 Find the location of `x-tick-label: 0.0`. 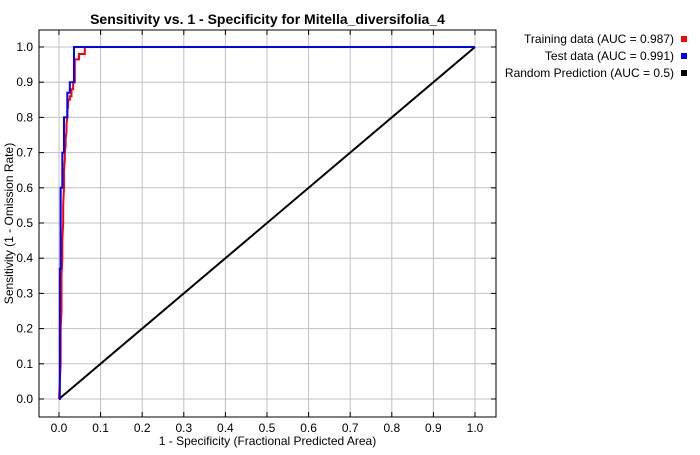

x-tick-label: 0.0 is located at coordinates (59, 428).